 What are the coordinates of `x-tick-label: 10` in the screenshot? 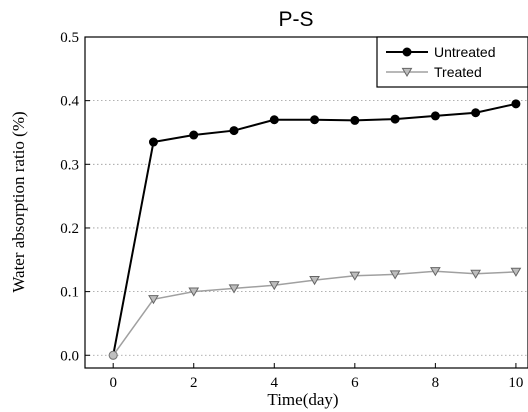 It's located at (515, 383).